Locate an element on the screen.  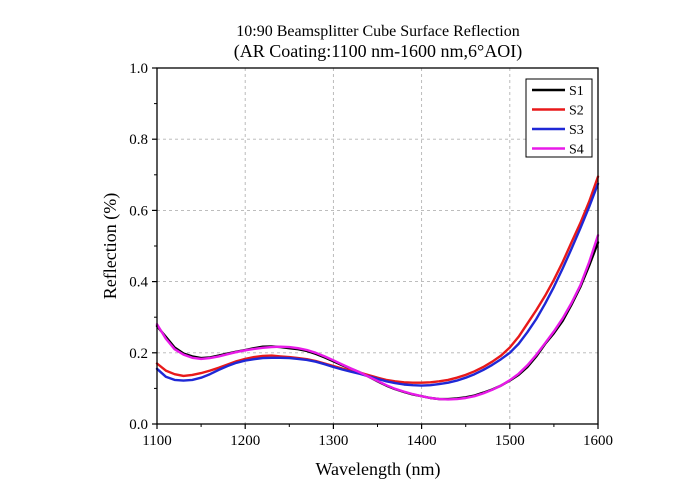
chart-subtitle: (AR Coating:1100 nm-1600 nm,6°AOI) is located at coordinates (378, 51).